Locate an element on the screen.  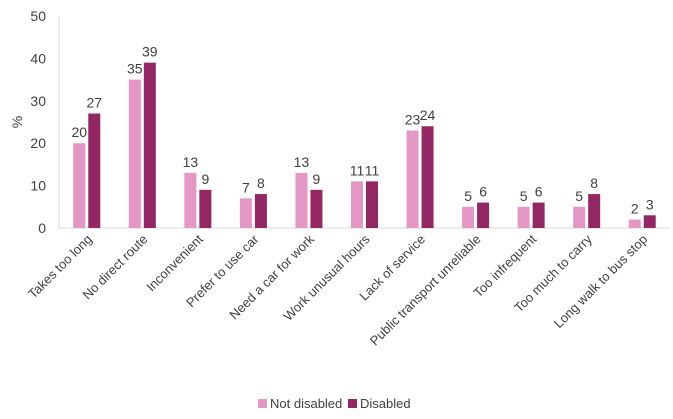
x-tick-label: Public transport unreliable is located at coordinates (425, 290).